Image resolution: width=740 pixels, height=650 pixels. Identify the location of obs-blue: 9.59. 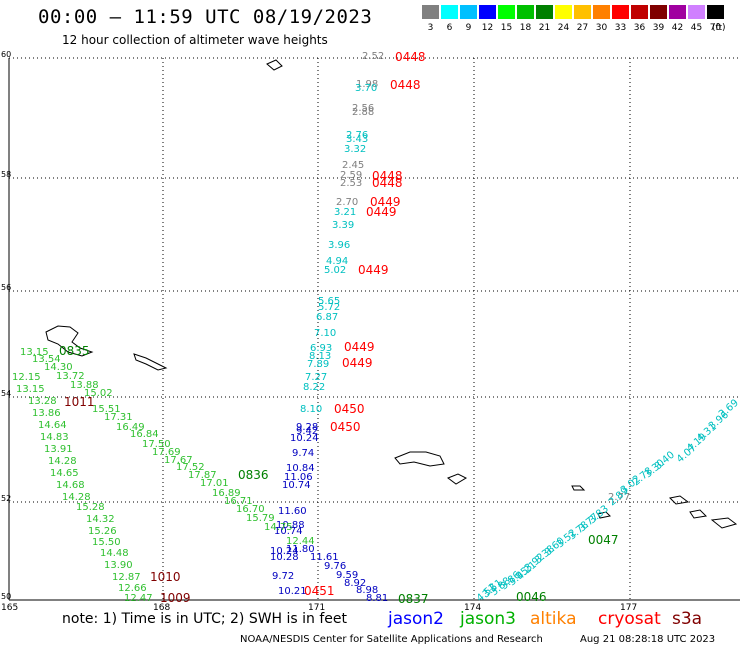
(347, 575).